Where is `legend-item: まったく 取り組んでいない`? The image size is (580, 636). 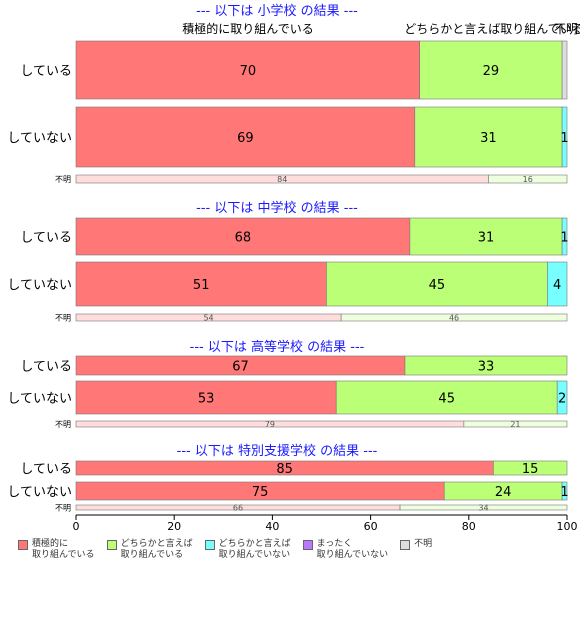 legend-item: まったく 取り組んでいない is located at coordinates (345, 550).